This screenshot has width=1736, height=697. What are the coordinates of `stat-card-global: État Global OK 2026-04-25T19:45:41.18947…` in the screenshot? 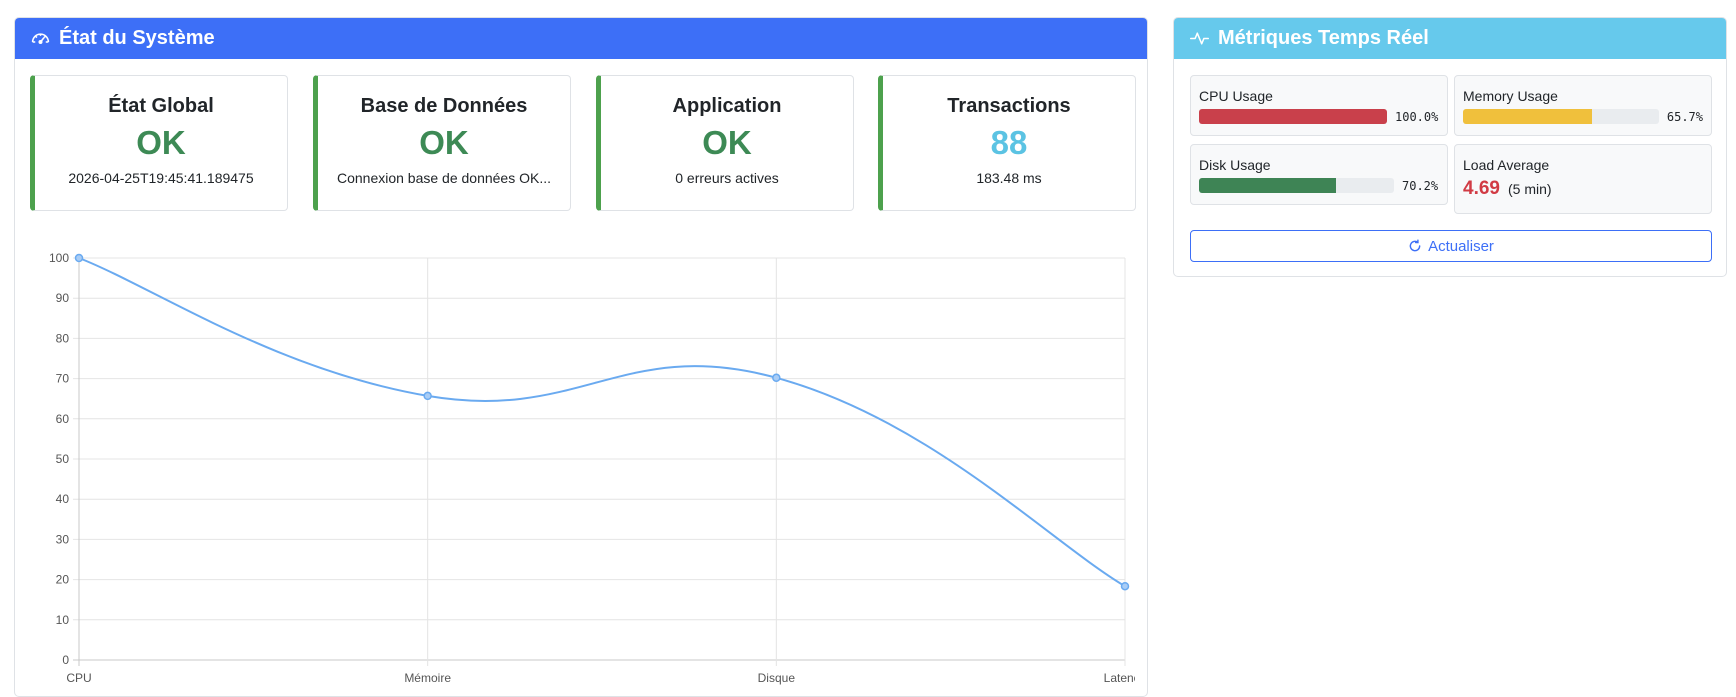 It's located at (159, 143).